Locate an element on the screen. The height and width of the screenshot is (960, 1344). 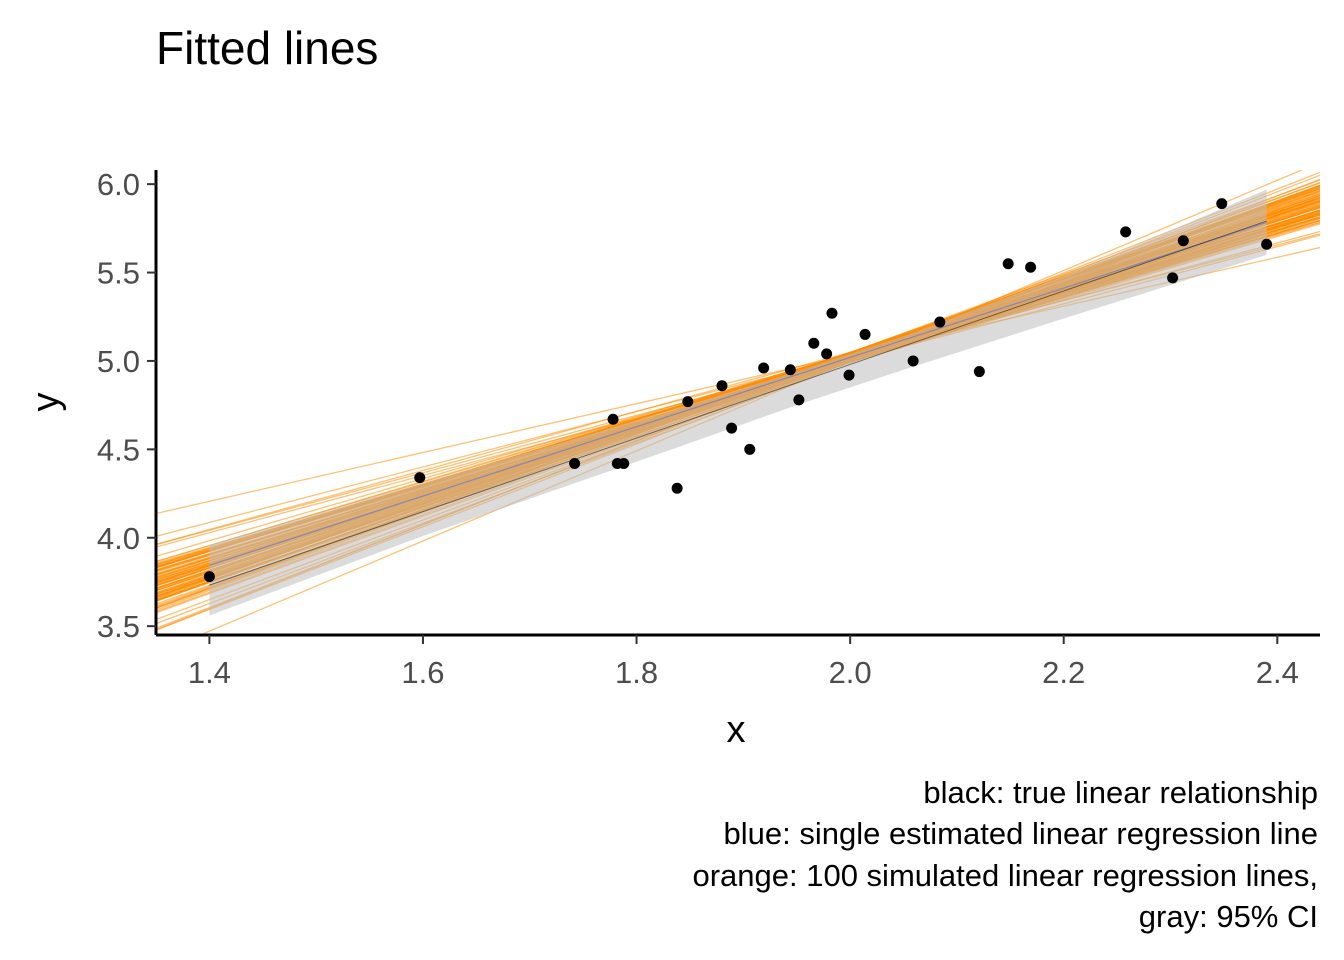
chart-title: Fitted lines is located at coordinates (267, 48).